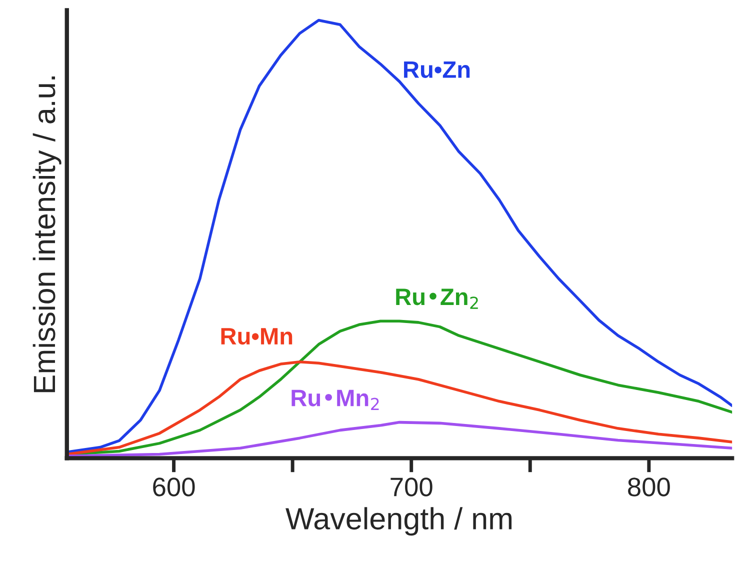 This screenshot has width=735, height=565. Describe the element at coordinates (437, 69) in the screenshot. I see `series-label: Ru•Zn` at that location.